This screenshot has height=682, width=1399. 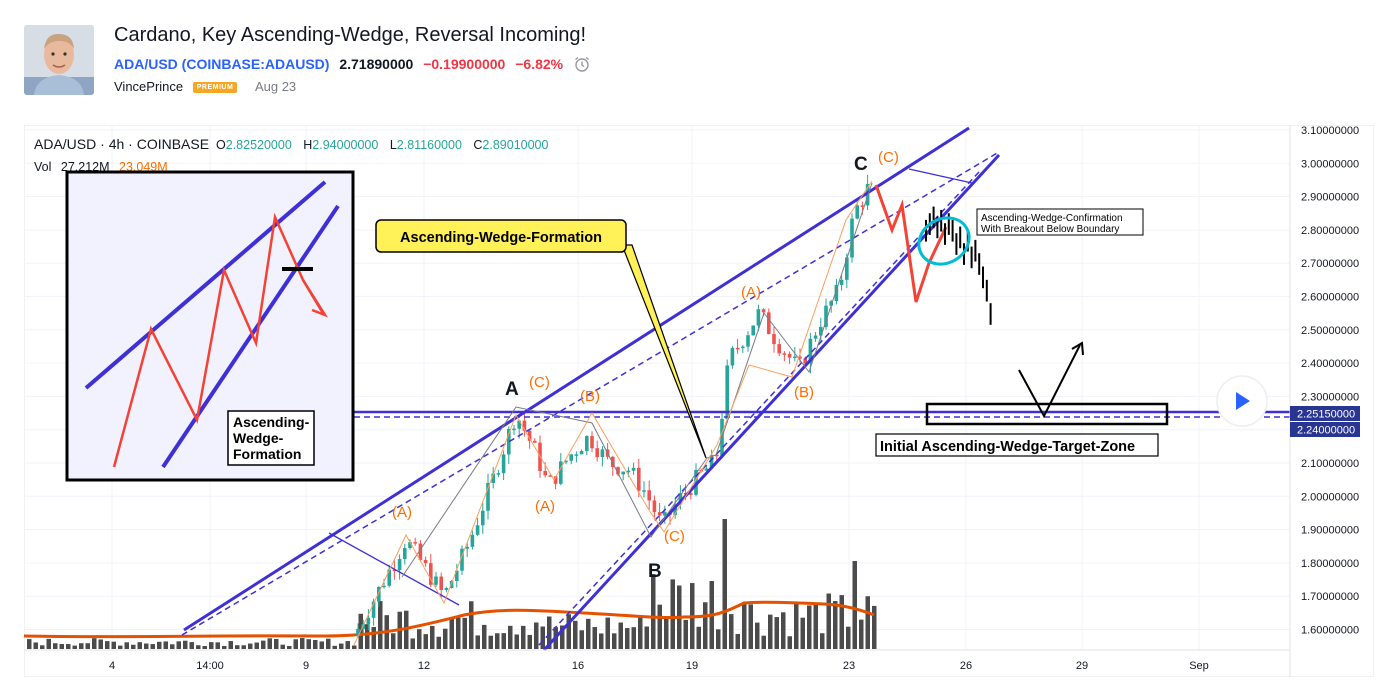 I want to click on sub-wave-c-3: (C), so click(x=888, y=157).